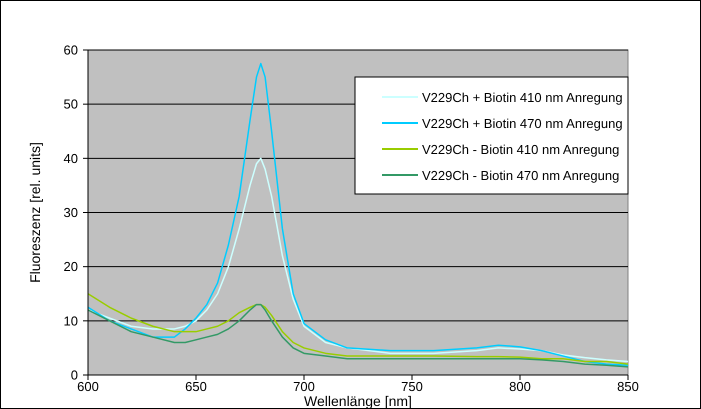 This screenshot has height=409, width=701. What do you see at coordinates (520, 386) in the screenshot?
I see `x-tick-label: 800` at bounding box center [520, 386].